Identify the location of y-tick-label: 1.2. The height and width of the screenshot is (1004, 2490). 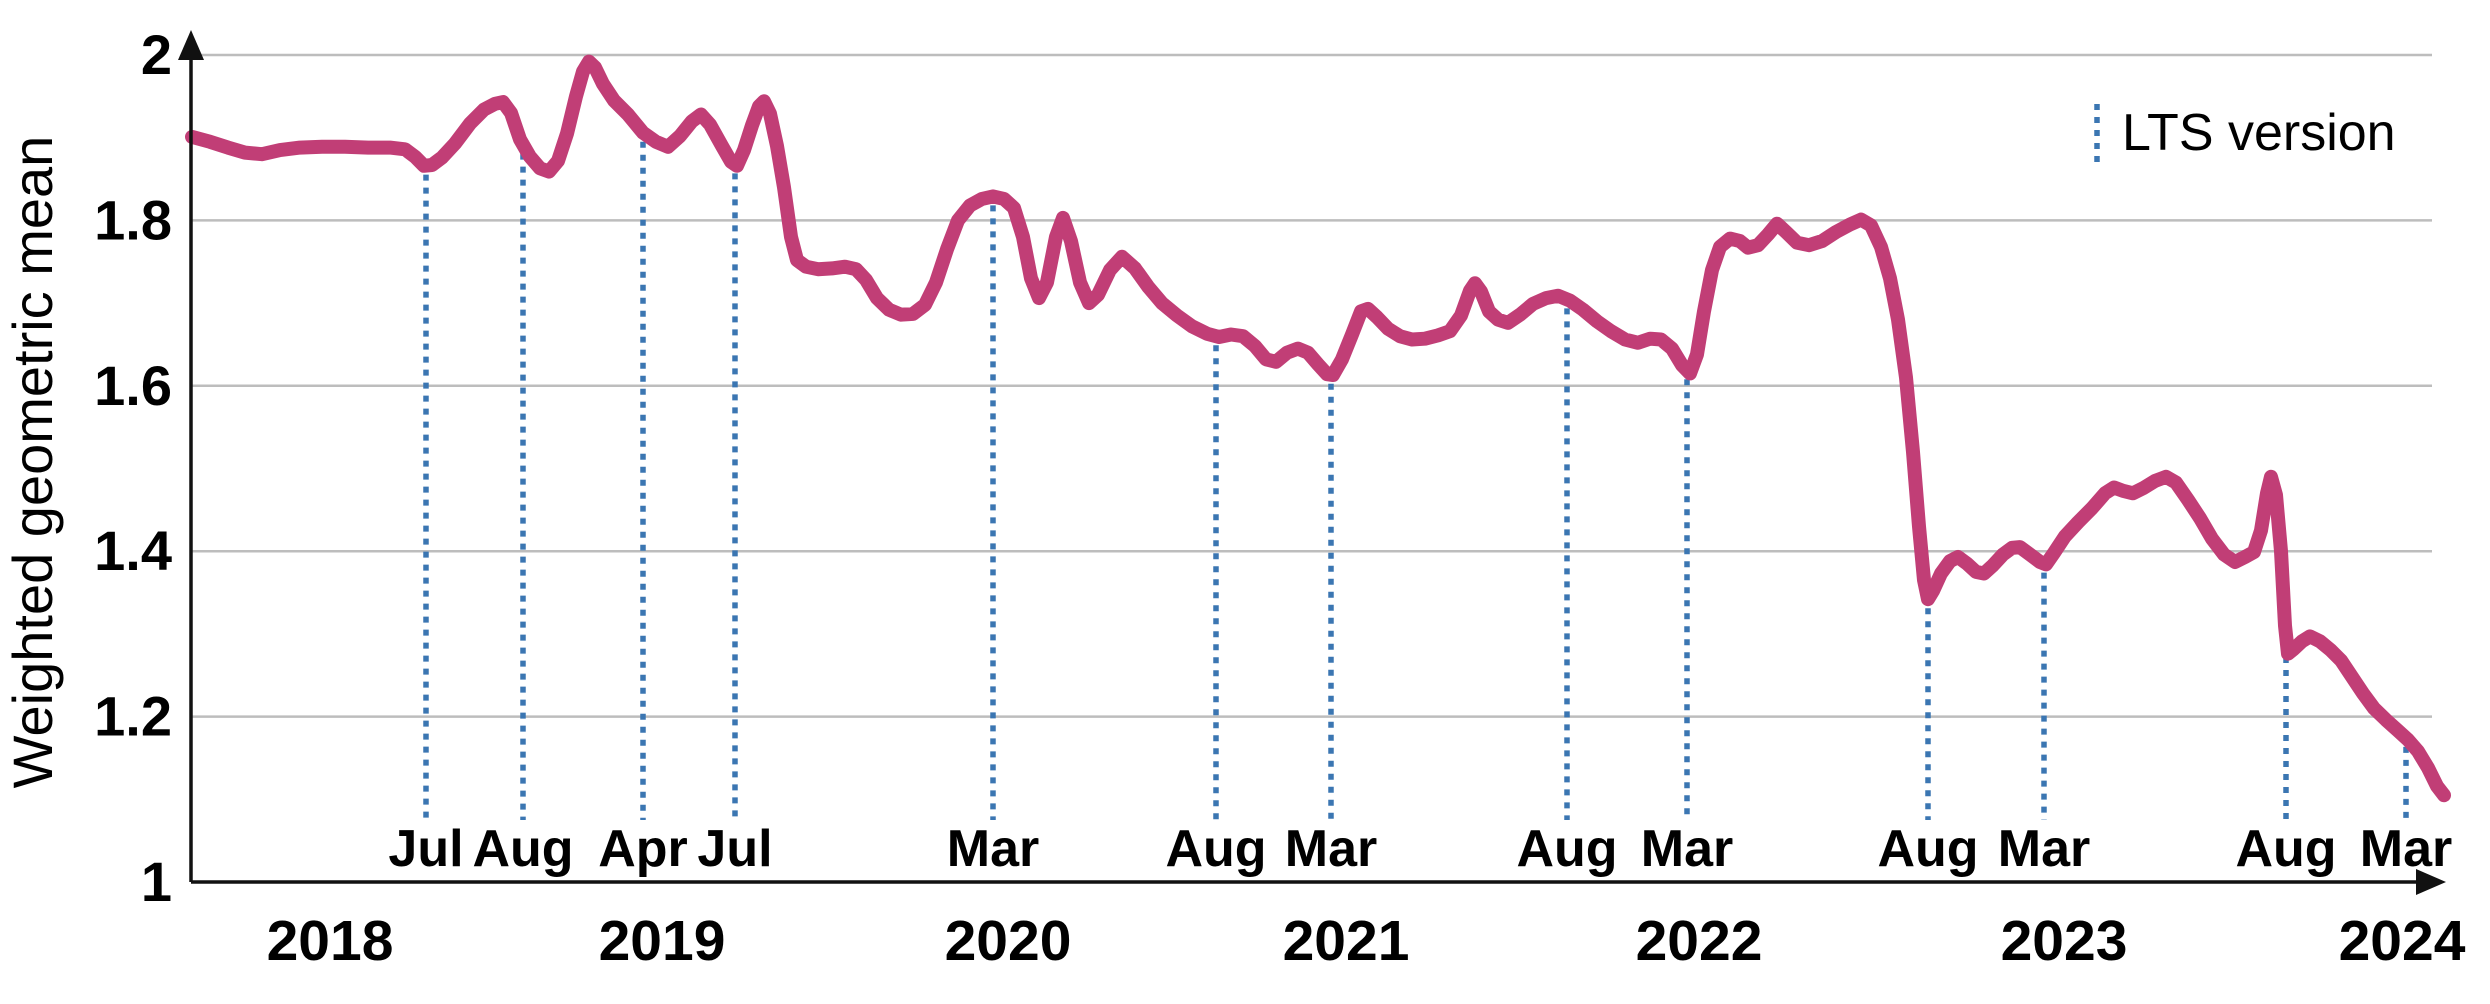
(133, 716).